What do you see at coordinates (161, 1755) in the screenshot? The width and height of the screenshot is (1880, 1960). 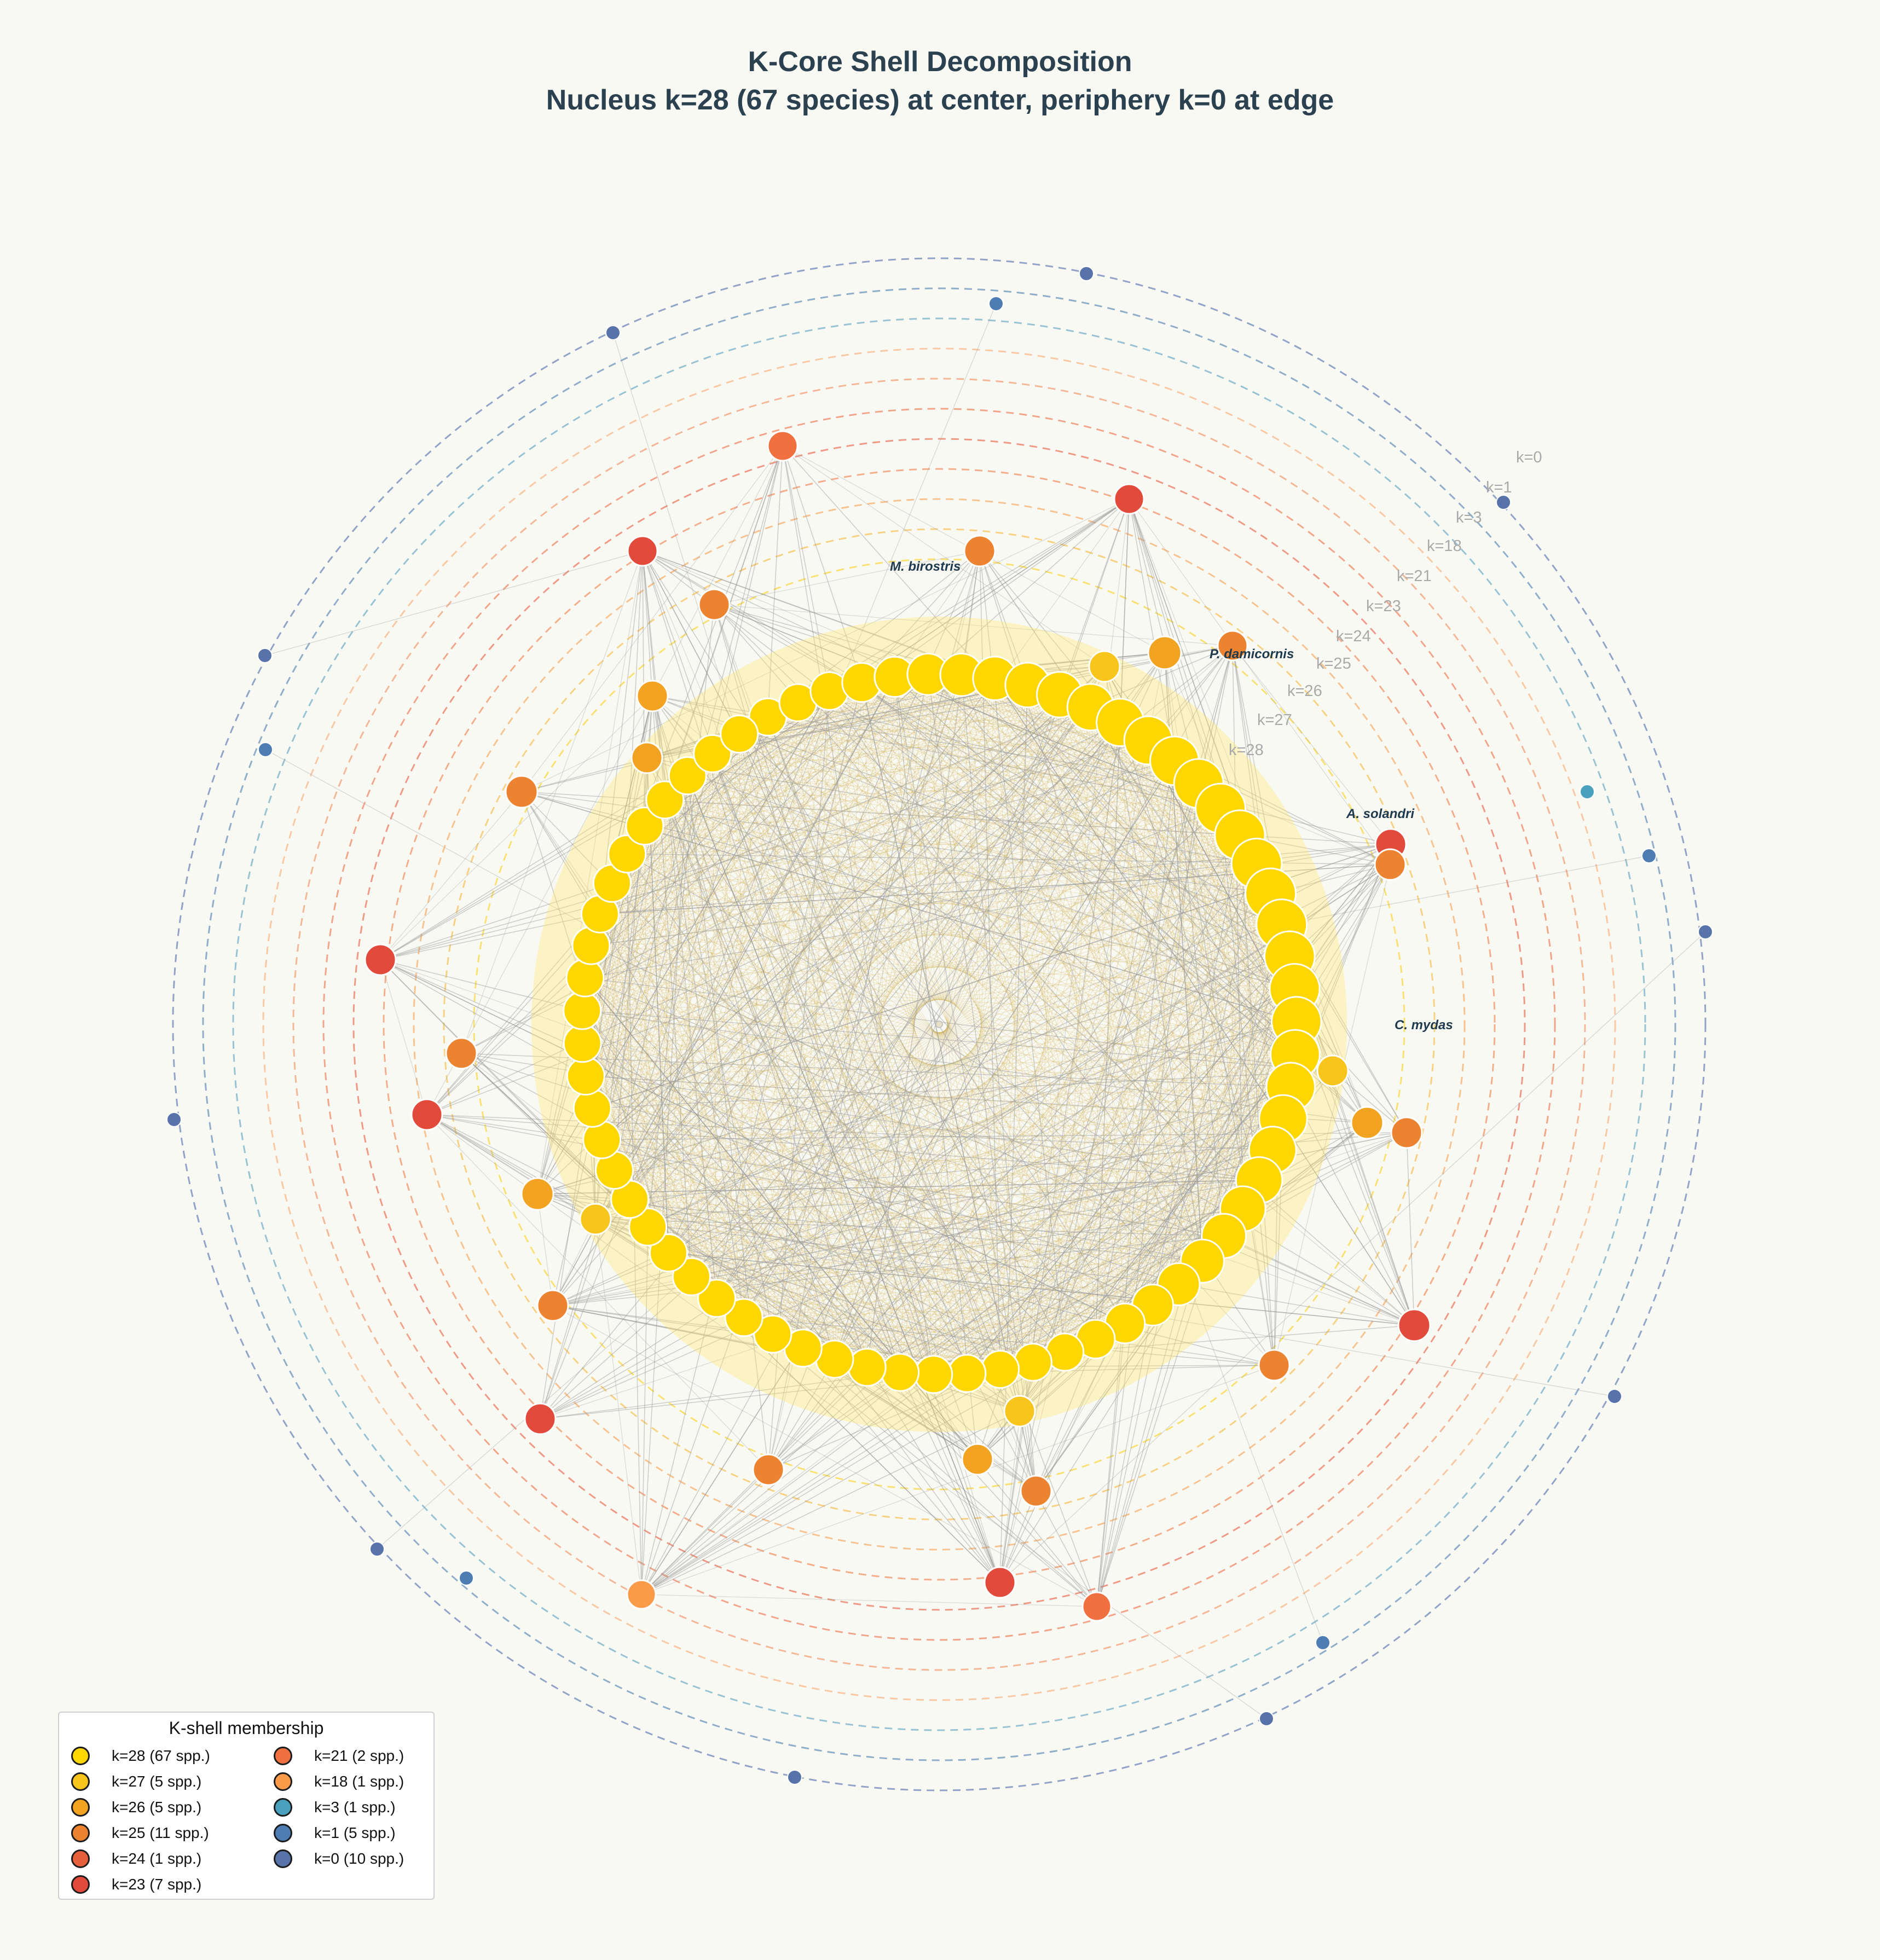 I see `legend-label: k=28 (67 spp.)` at bounding box center [161, 1755].